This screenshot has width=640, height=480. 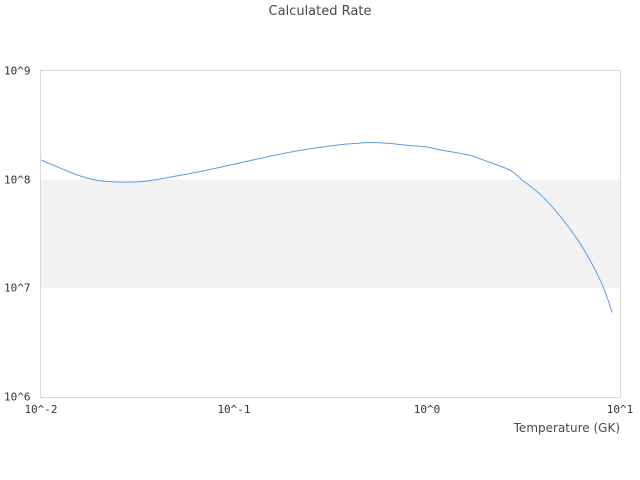 What do you see at coordinates (566, 428) in the screenshot?
I see `x-axis-label: Temperature (GK)` at bounding box center [566, 428].